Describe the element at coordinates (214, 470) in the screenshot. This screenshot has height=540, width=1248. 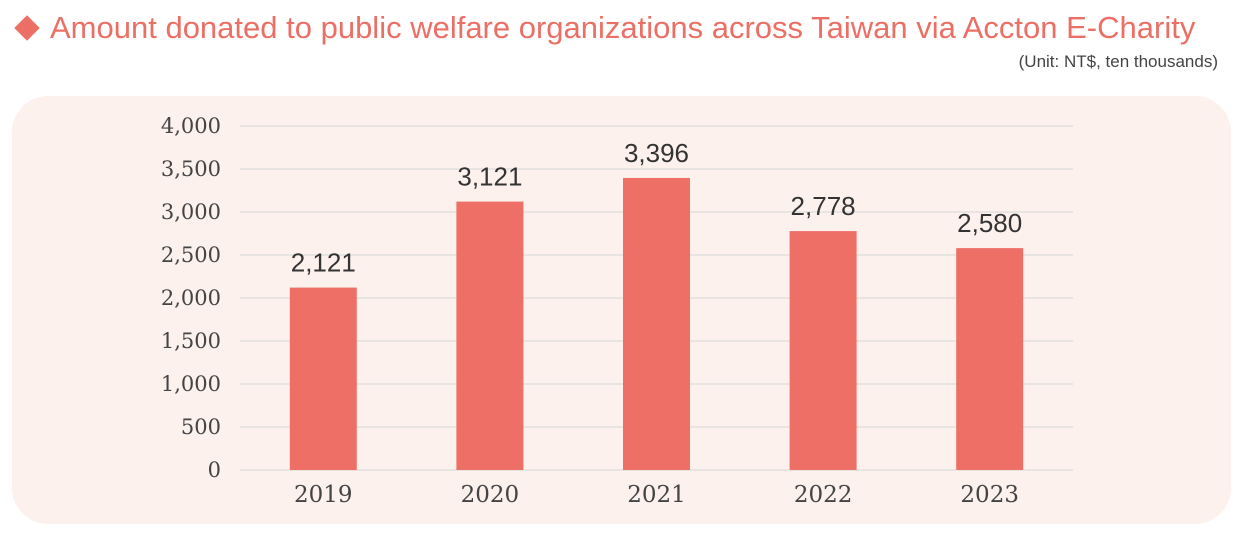
I see `y-tick-label: 0` at that location.